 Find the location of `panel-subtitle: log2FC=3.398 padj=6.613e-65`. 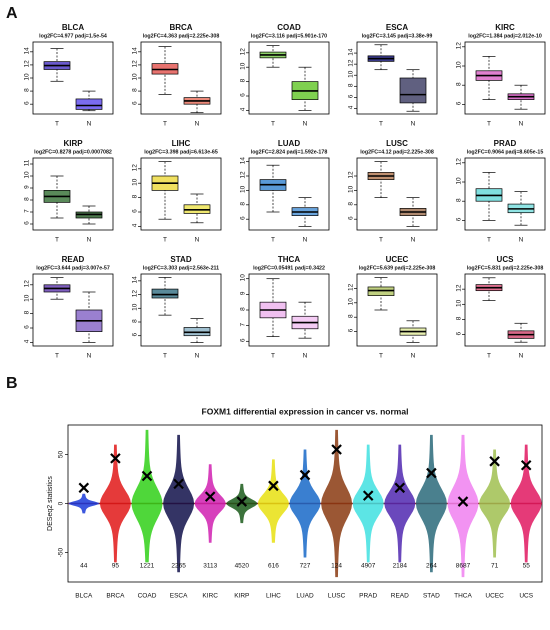

panel-subtitle: log2FC=3.398 padj=6.613e-65 is located at coordinates (181, 152).